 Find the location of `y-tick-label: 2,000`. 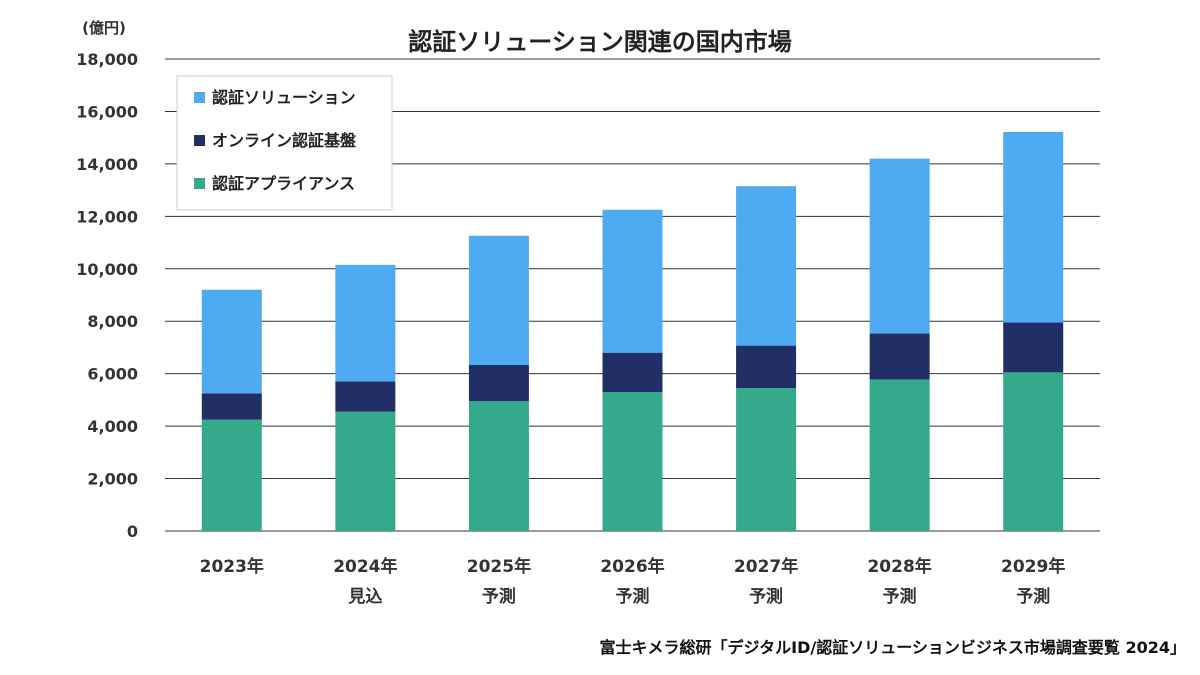

y-tick-label: 2,000 is located at coordinates (112, 479).